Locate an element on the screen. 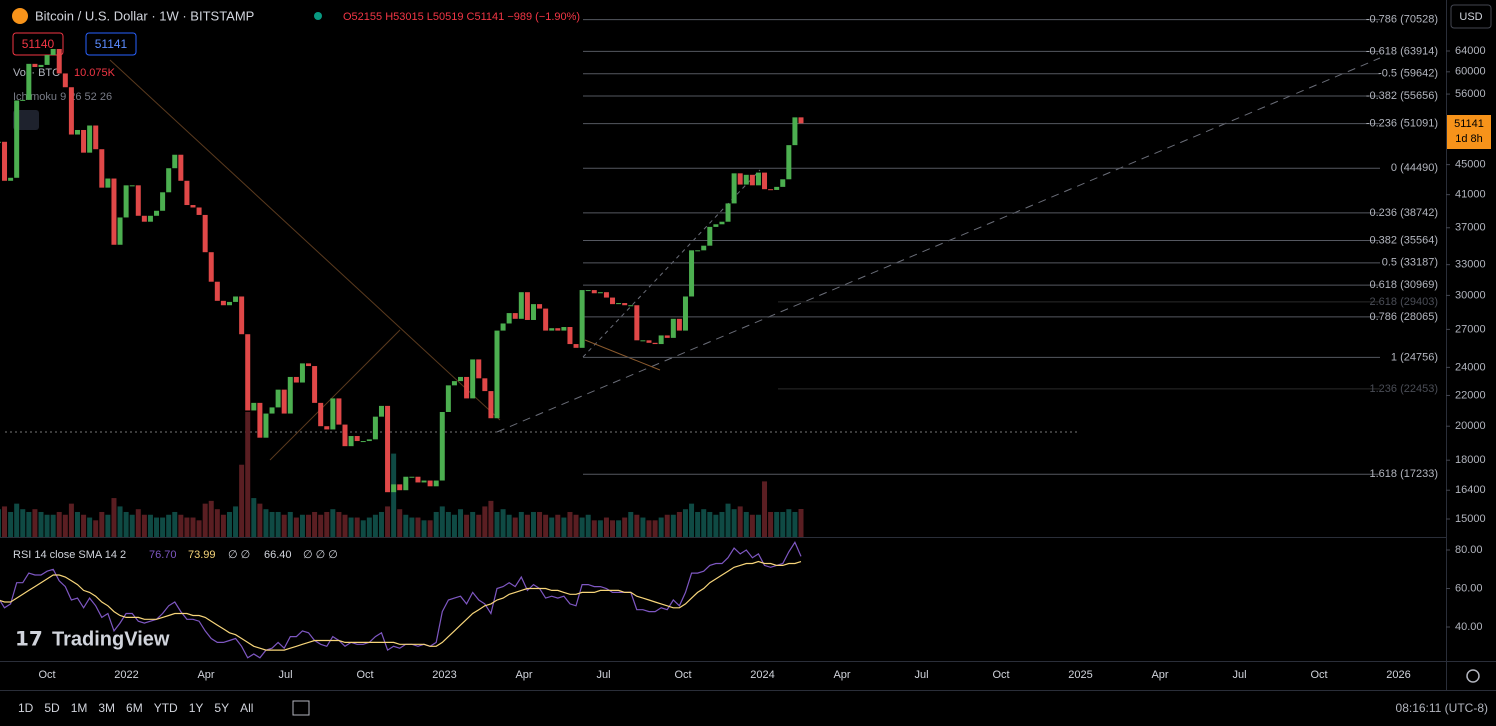 The image size is (1496, 726). bid: 51140 is located at coordinates (38, 44).